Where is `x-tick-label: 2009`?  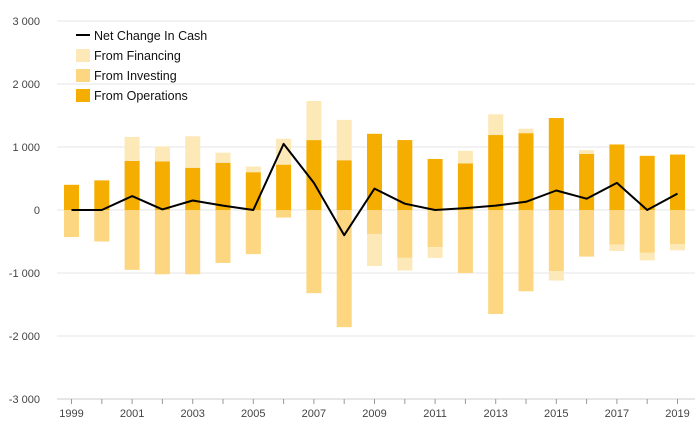
x-tick-label: 2009 is located at coordinates (374, 414).